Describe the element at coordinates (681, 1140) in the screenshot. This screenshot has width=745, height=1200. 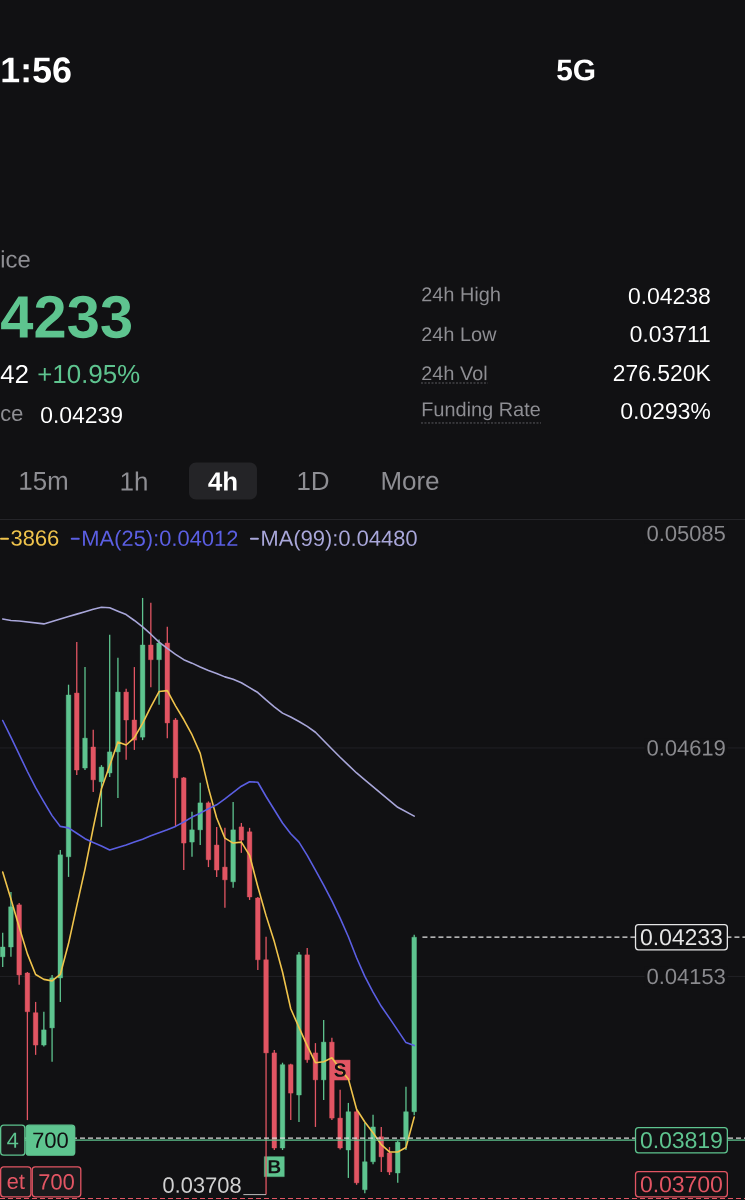
I see `ref-line-label: 0.03819` at that location.